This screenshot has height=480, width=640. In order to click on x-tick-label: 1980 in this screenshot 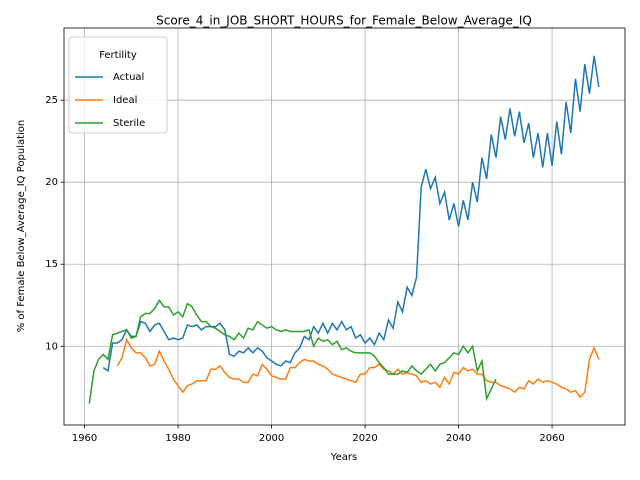, I will do `click(177, 438)`.